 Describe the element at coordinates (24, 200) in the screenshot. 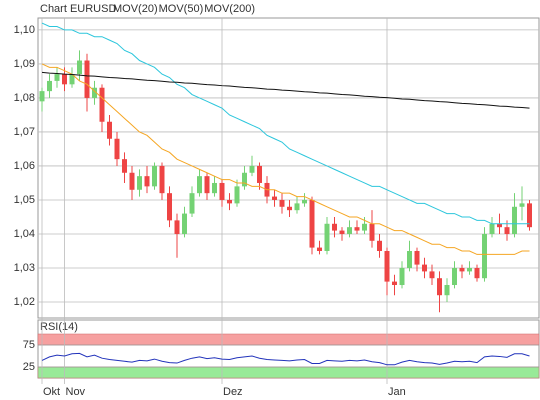

I see `y-tick-label: 1,05` at that location.